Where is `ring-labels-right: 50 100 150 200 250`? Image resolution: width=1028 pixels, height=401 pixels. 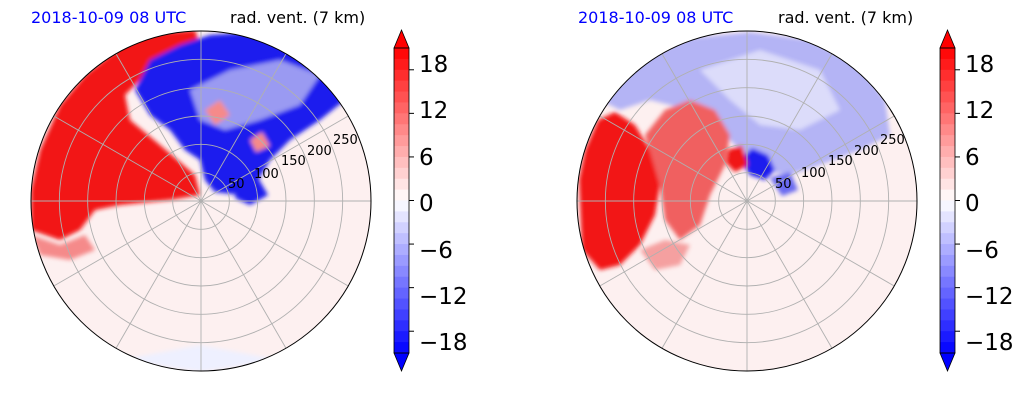 ring-labels-right: 50 100 150 200 250 is located at coordinates (840, 162).